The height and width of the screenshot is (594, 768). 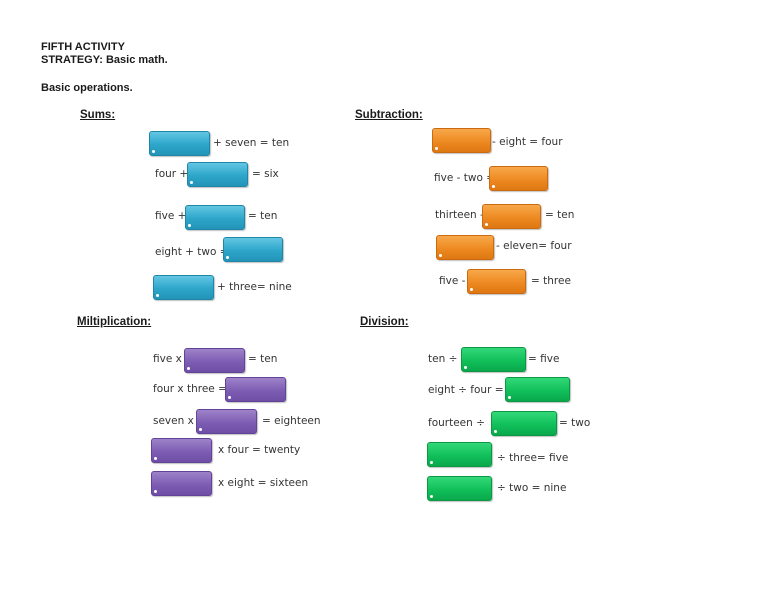 I want to click on sums-row-5-after: + three= nine, so click(x=254, y=287).